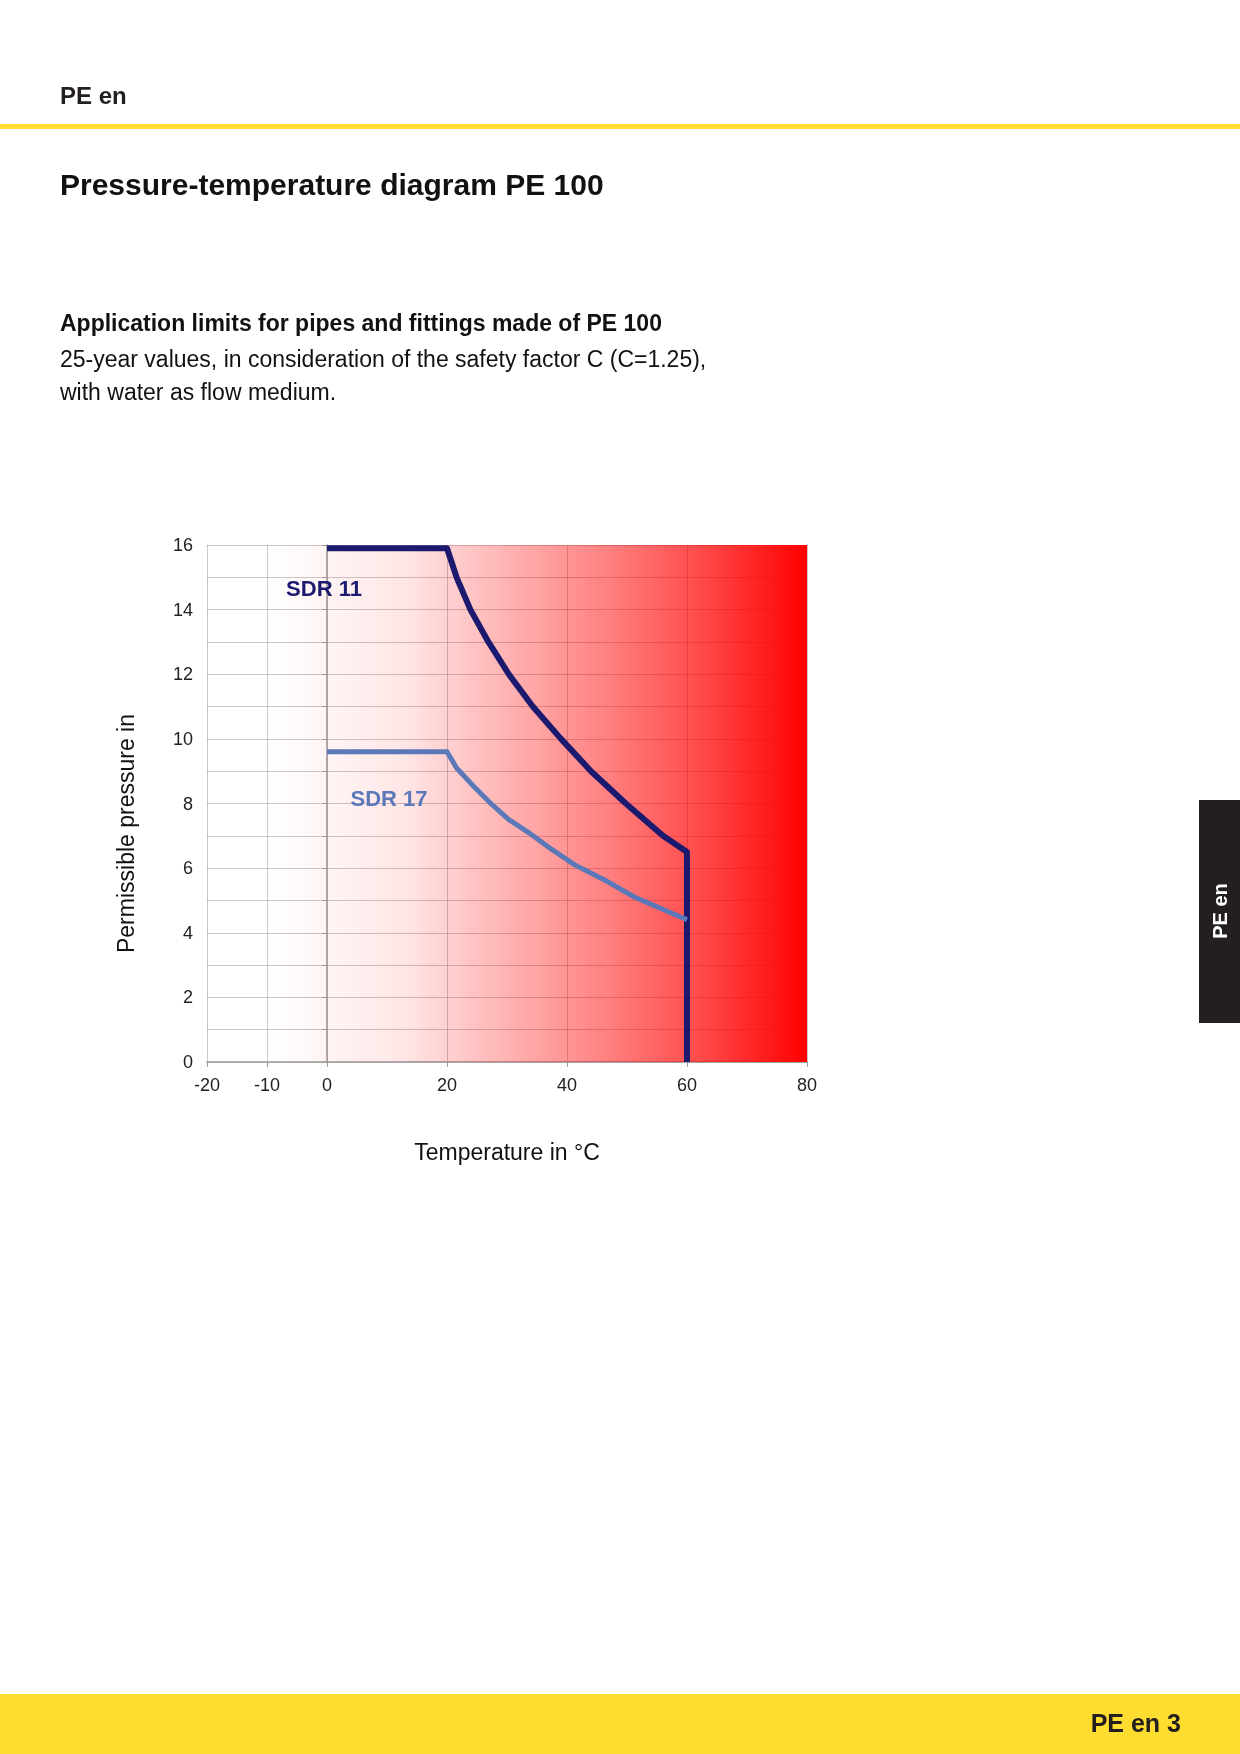 Image resolution: width=1240 pixels, height=1754 pixels. Describe the element at coordinates (182, 738) in the screenshot. I see `y-tick-label: 10` at that location.